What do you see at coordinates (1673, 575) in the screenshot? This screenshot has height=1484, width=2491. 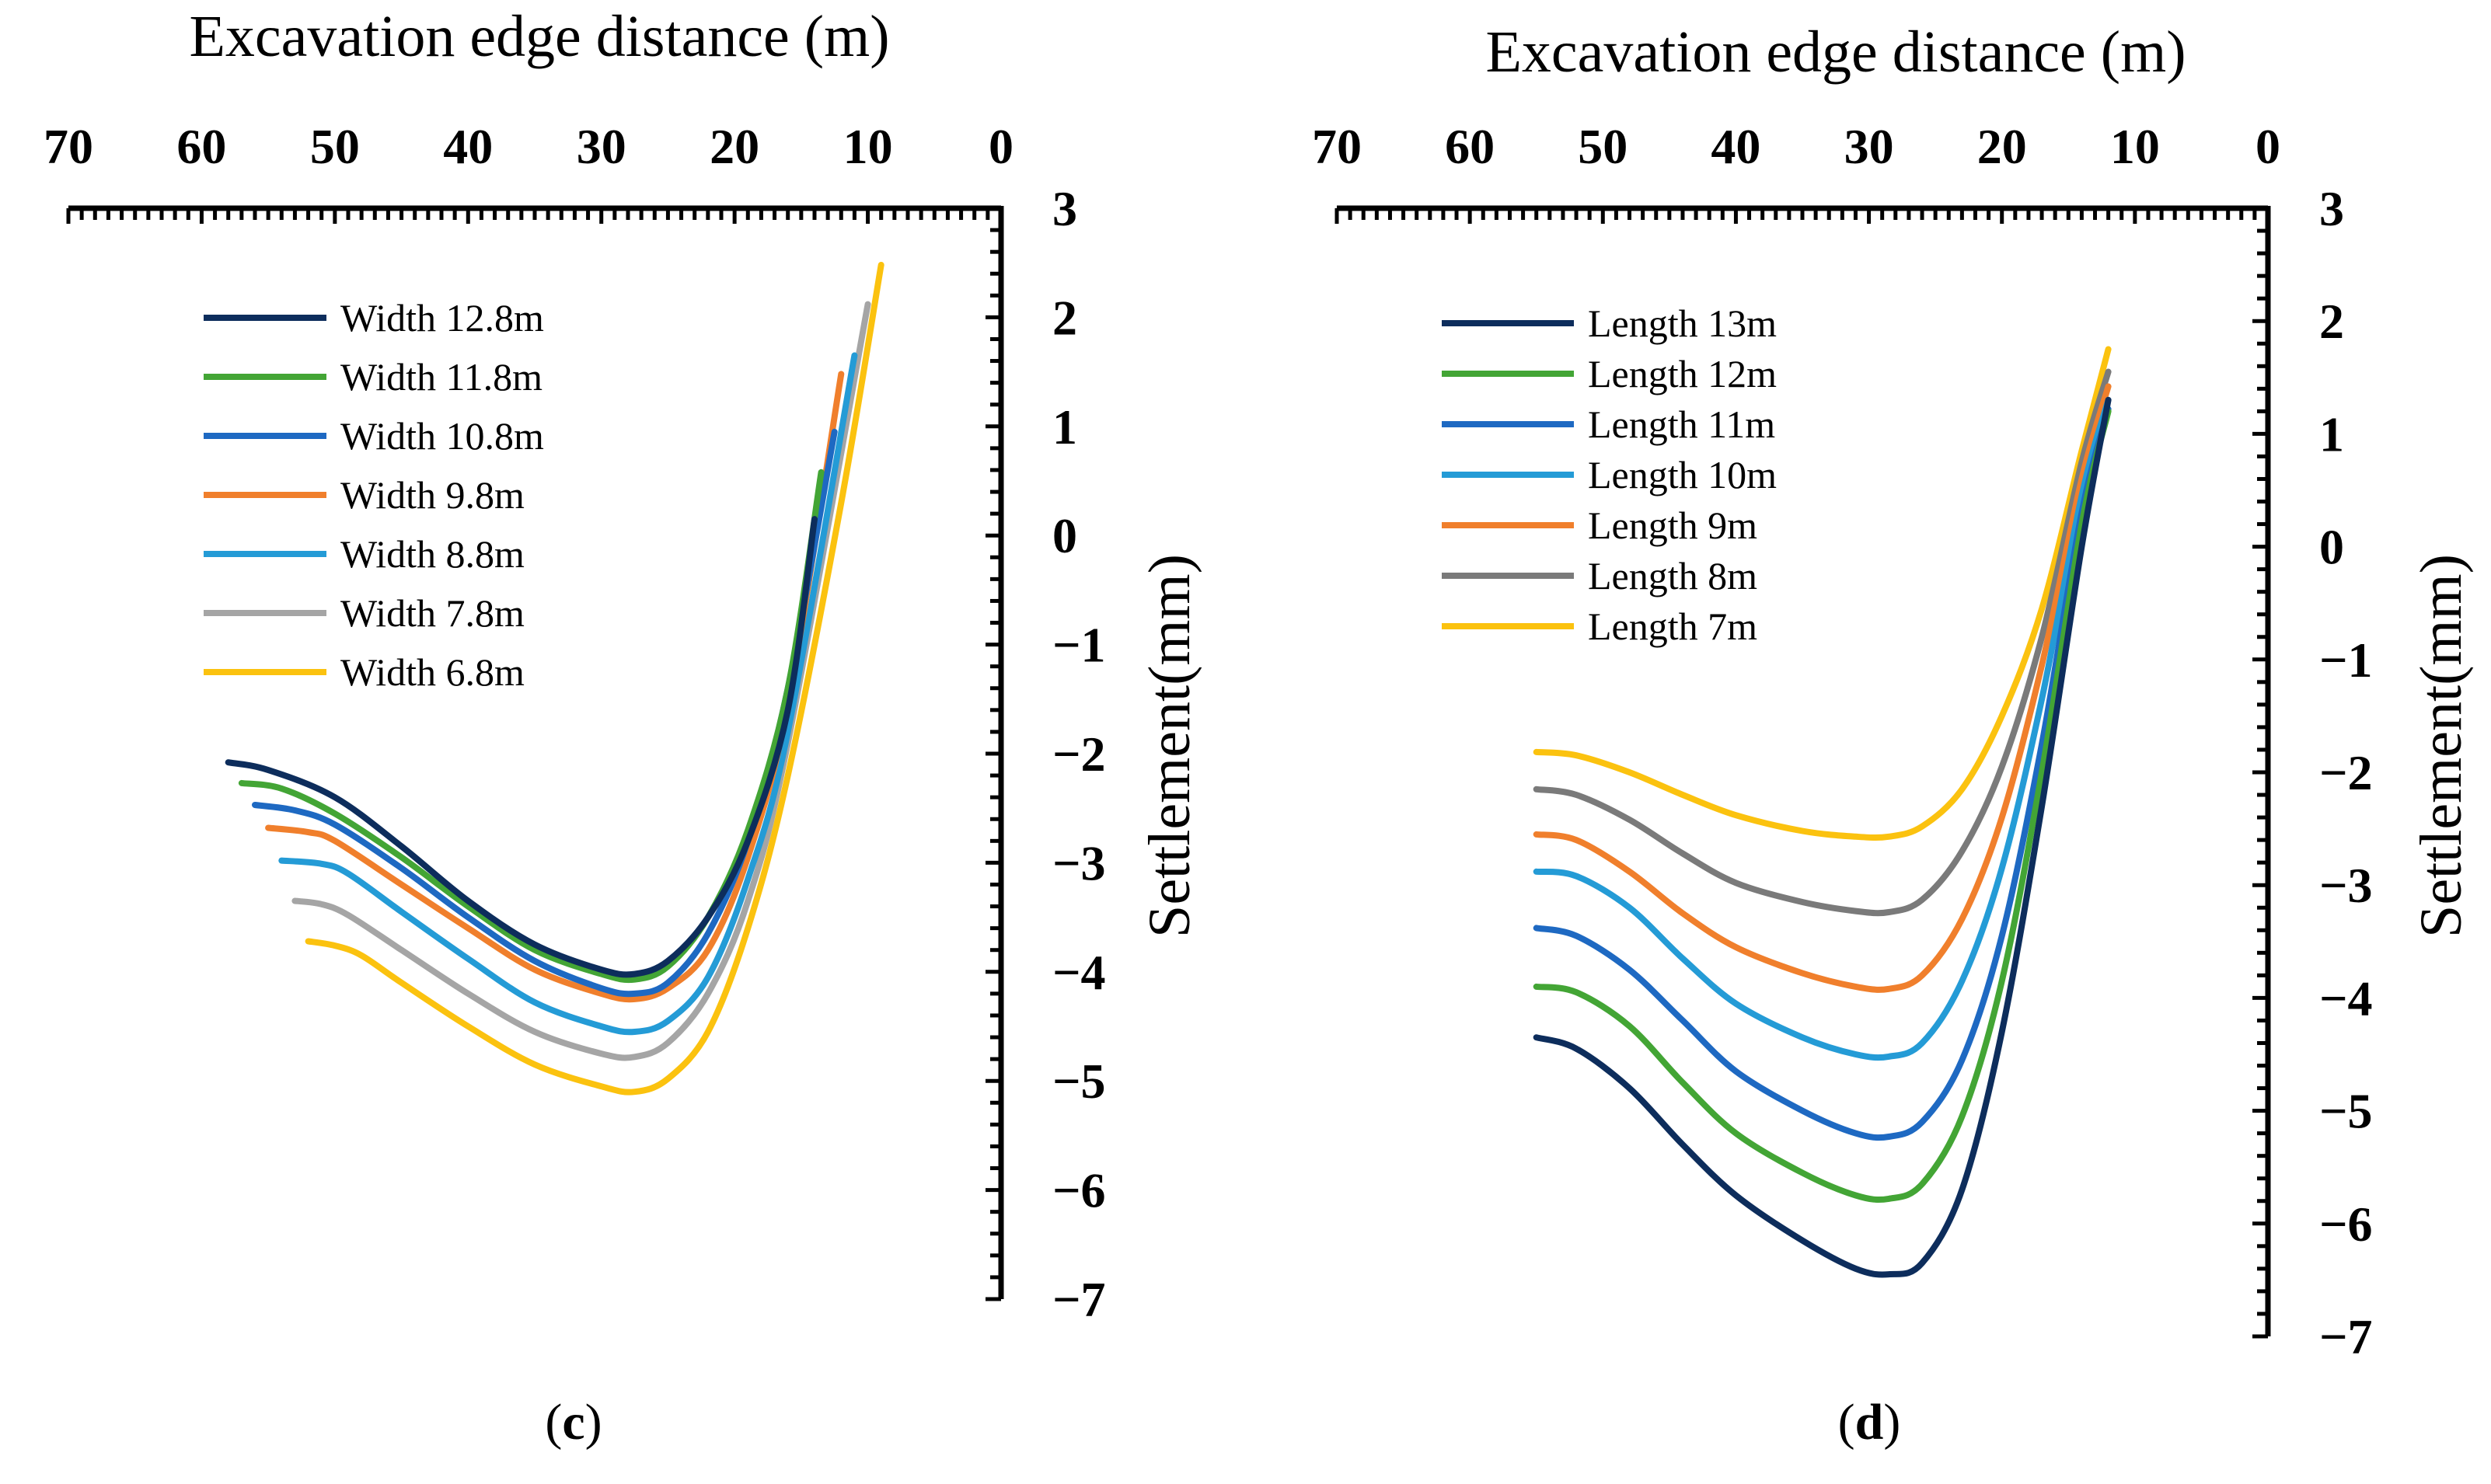 I see `legend-label: Length 8m` at bounding box center [1673, 575].